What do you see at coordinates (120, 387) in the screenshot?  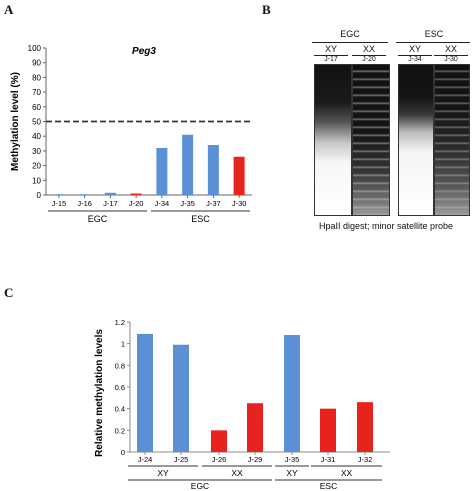 I see `y-tick-label: 0.6` at bounding box center [120, 387].